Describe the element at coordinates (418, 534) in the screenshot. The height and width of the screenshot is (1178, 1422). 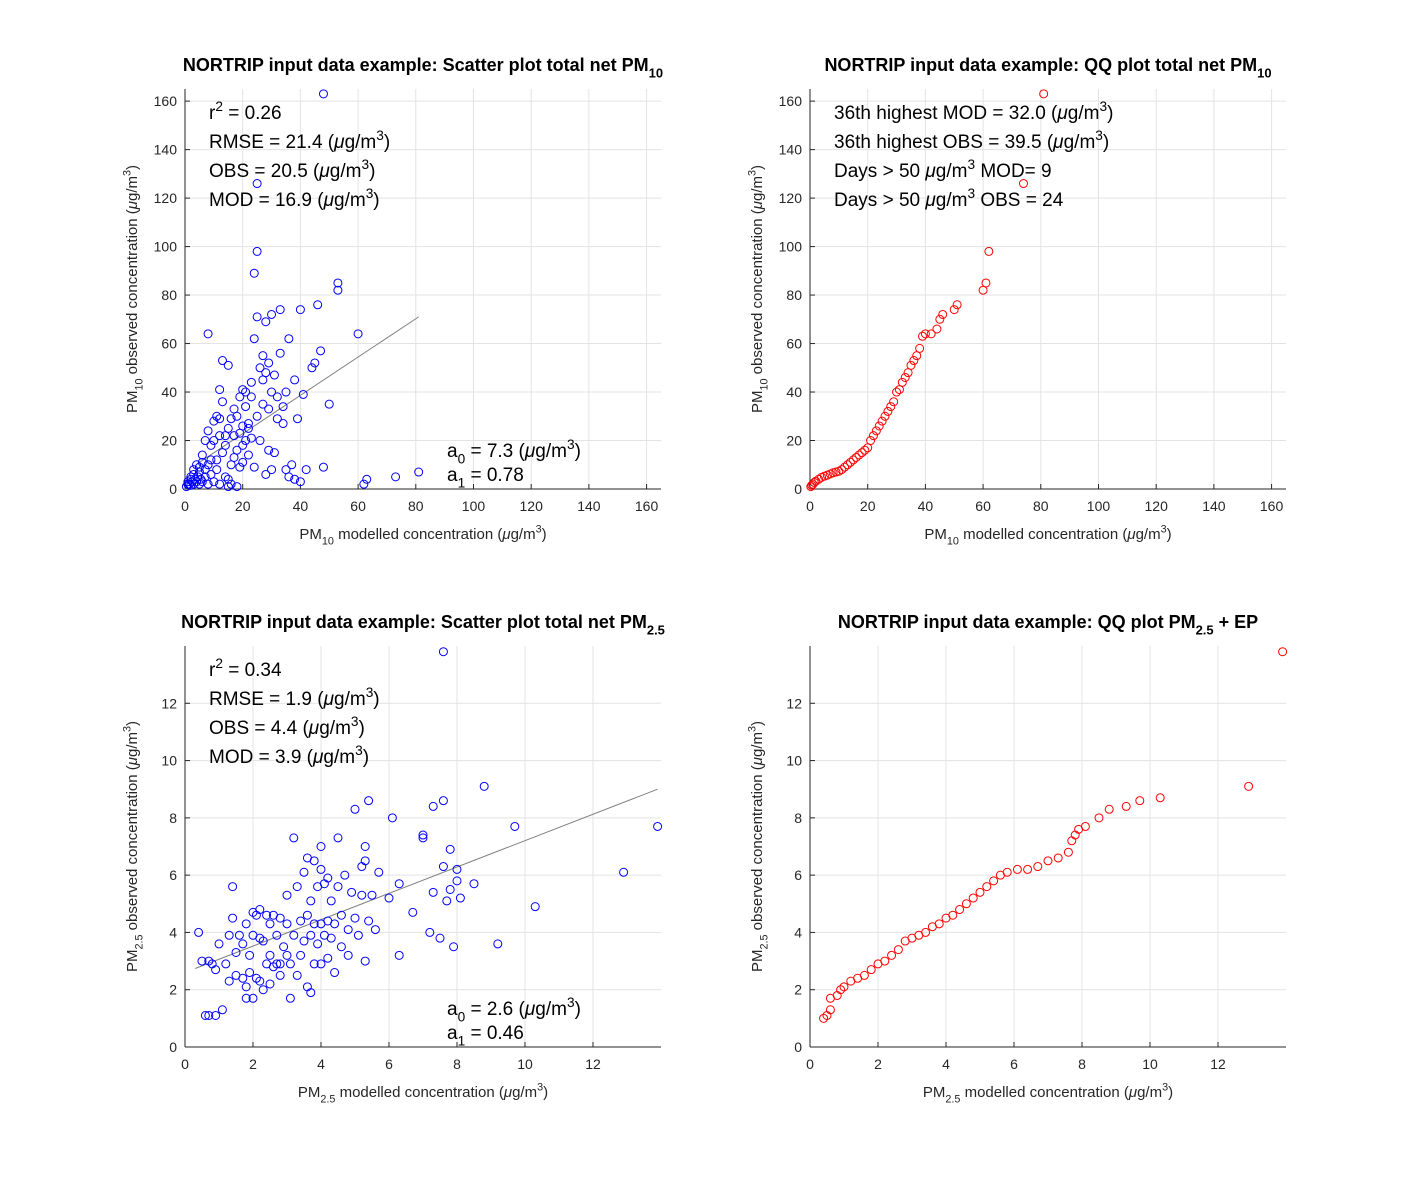
I see `text-part: modelled concentration (` at that location.